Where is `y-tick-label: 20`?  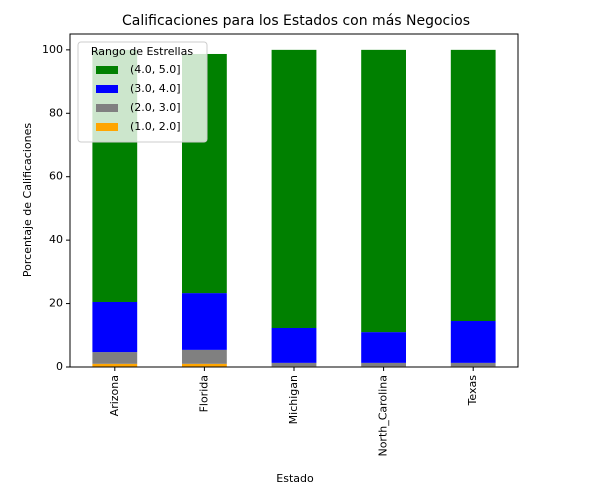
y-tick-label: 20 is located at coordinates (56, 303).